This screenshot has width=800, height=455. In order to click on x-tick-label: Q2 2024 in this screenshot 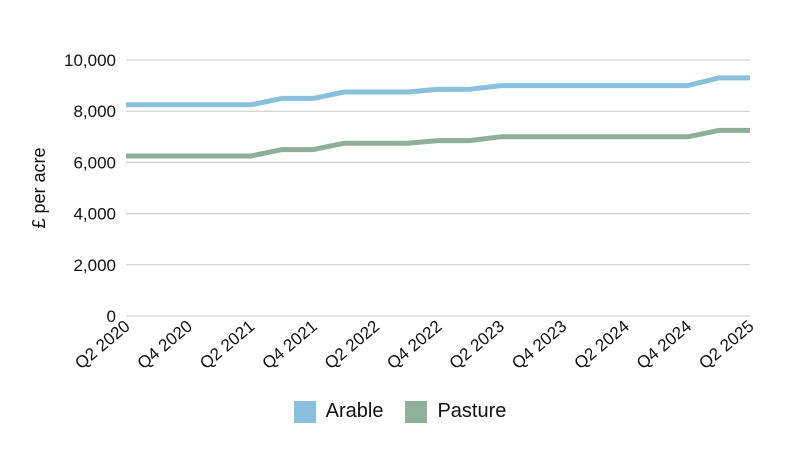, I will do `click(602, 345)`.